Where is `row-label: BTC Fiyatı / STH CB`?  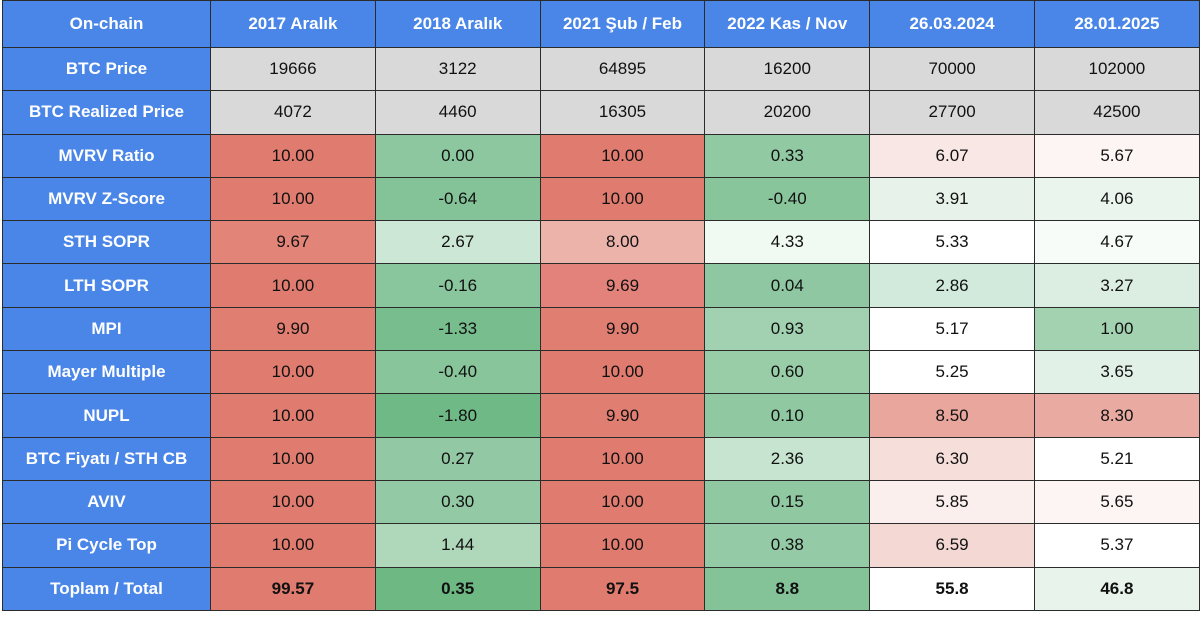 row-label: BTC Fiyatı / STH CB is located at coordinates (106, 458).